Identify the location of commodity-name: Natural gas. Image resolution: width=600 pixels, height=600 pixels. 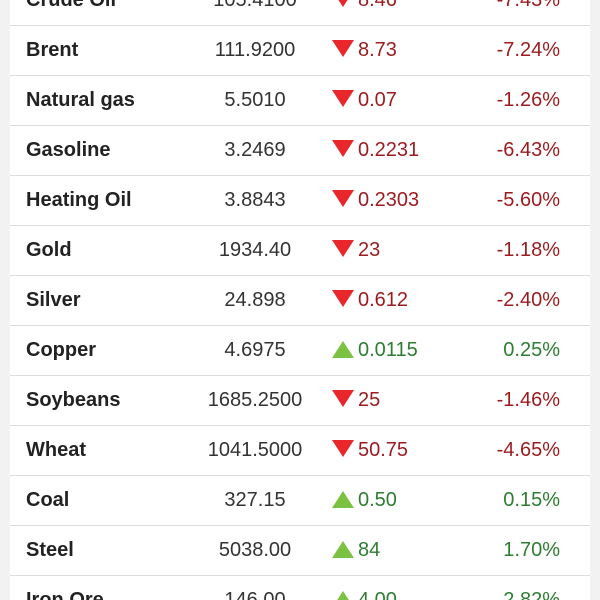
(80, 100).